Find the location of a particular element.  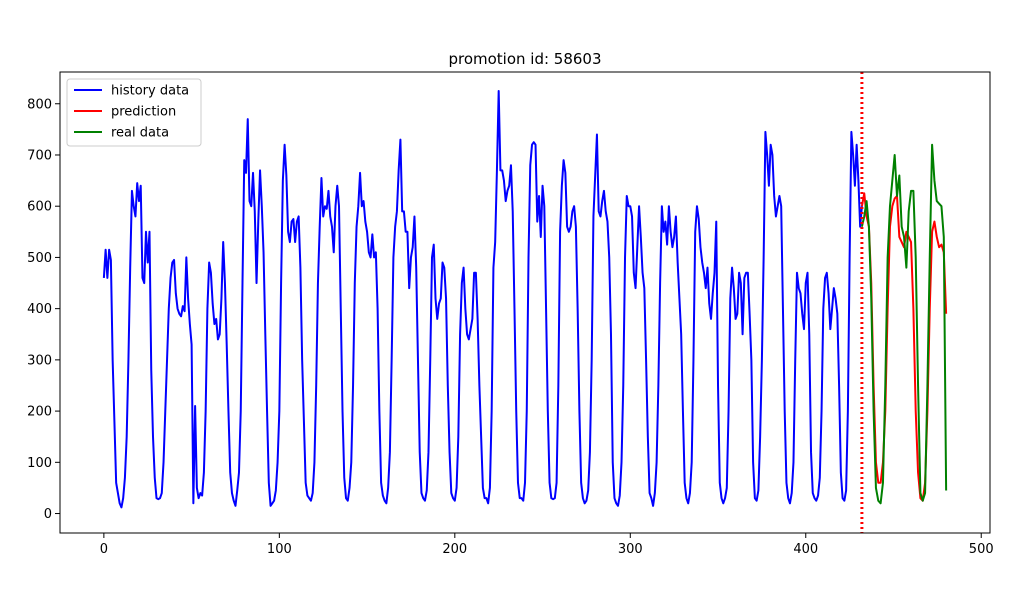

y-tick-label: 600 is located at coordinates (39, 207).